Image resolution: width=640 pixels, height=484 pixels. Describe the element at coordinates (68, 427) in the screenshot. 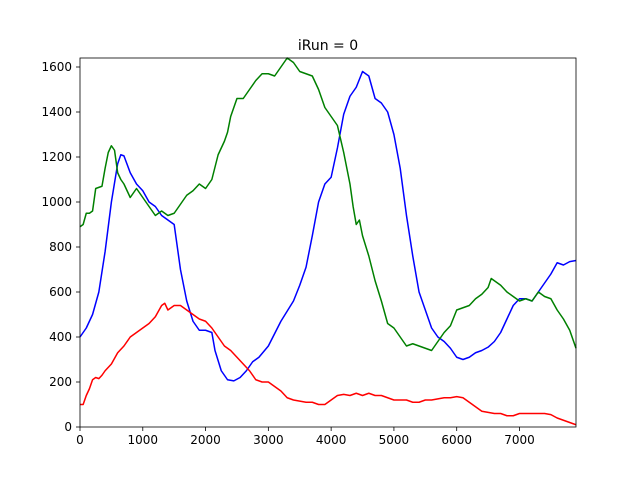

I see `y-tick-label: 0` at that location.